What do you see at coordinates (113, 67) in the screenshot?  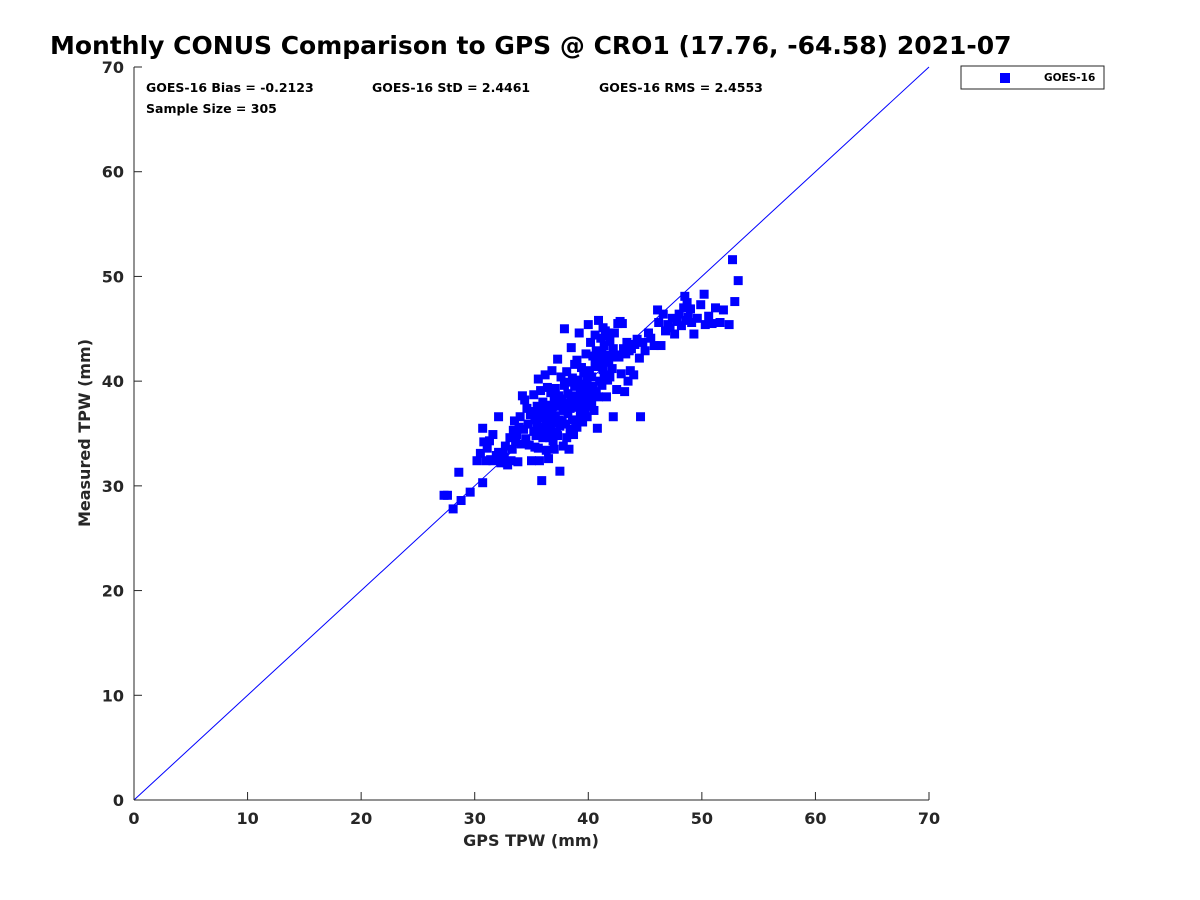 I see `y-tick-label: 70` at bounding box center [113, 67].